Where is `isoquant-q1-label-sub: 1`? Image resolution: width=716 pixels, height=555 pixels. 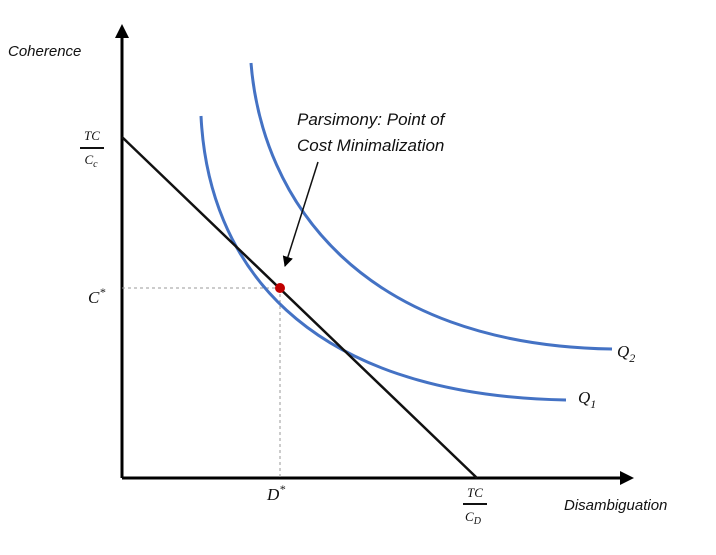
isoquant-q1-label-sub: 1 is located at coordinates (593, 404).